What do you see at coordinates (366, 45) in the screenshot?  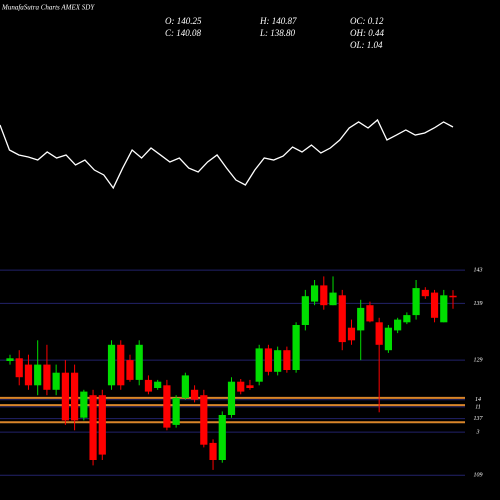 I see `stat-label: OL: 1.04` at bounding box center [366, 45].